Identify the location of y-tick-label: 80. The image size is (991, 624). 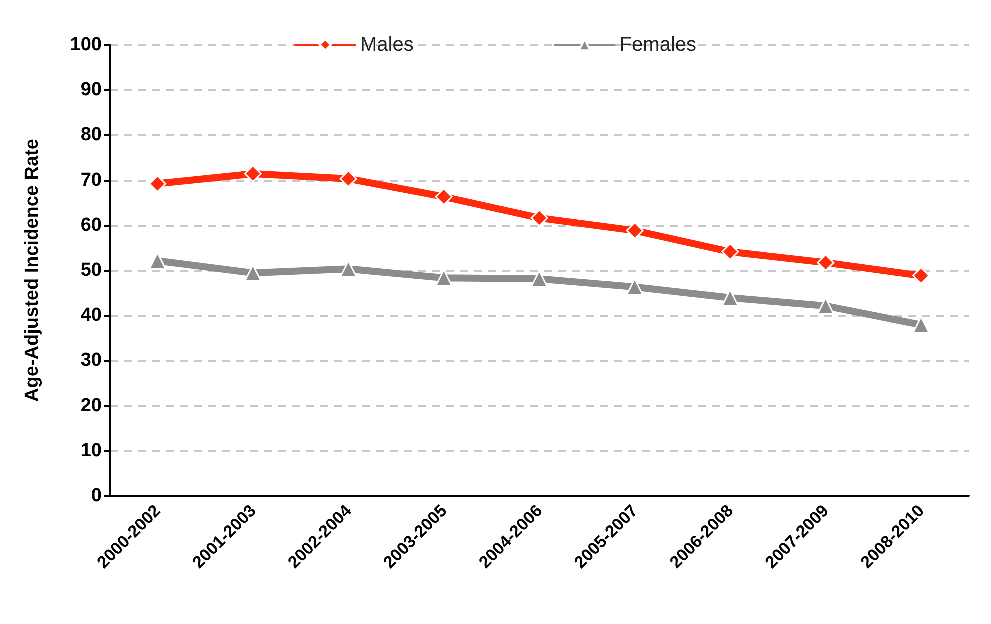
(91, 135).